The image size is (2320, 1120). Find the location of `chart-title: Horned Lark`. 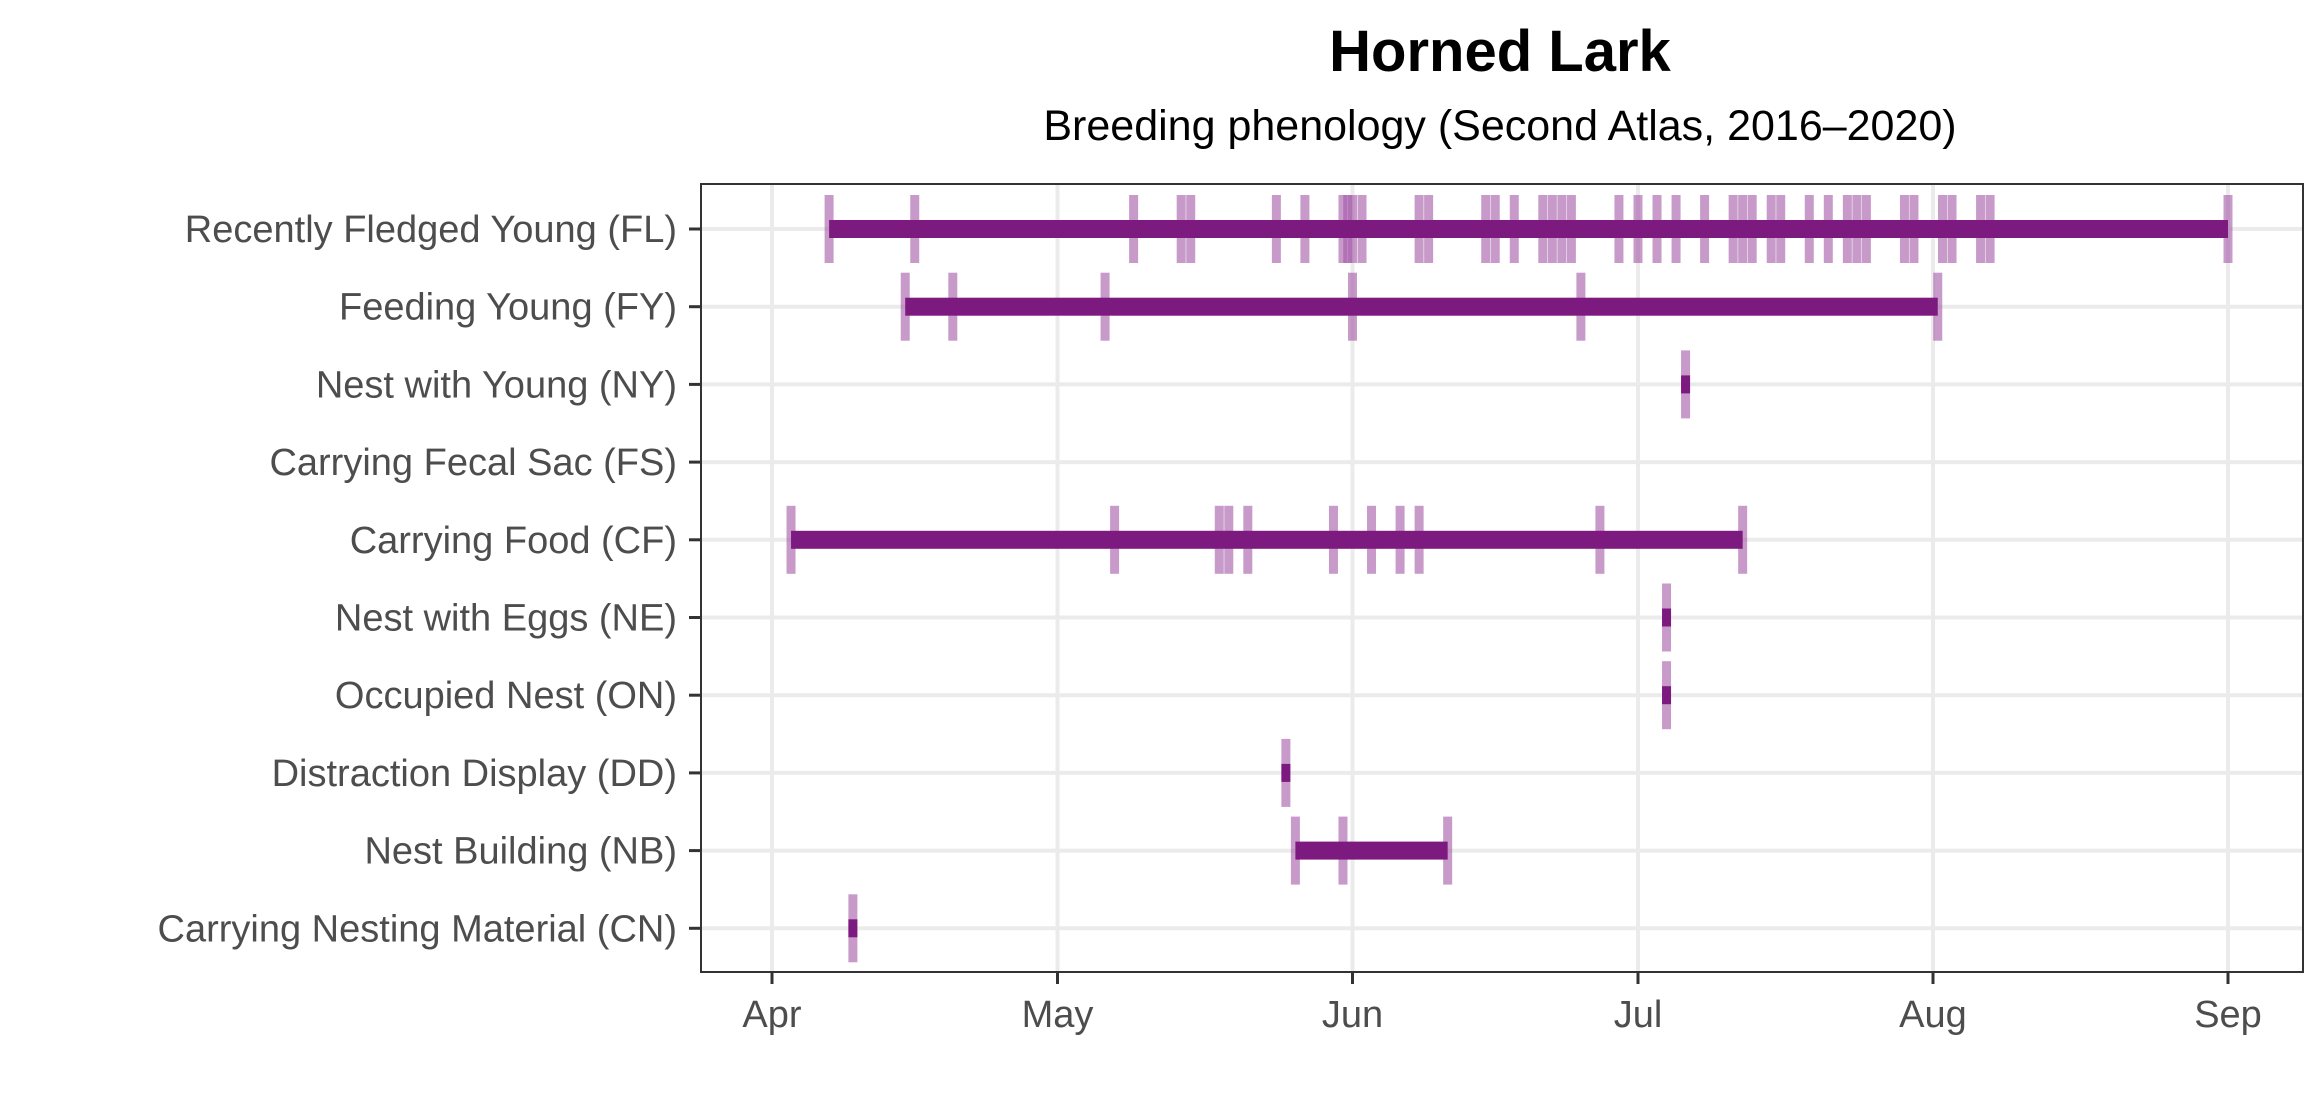

chart-title: Horned Lark is located at coordinates (1500, 51).